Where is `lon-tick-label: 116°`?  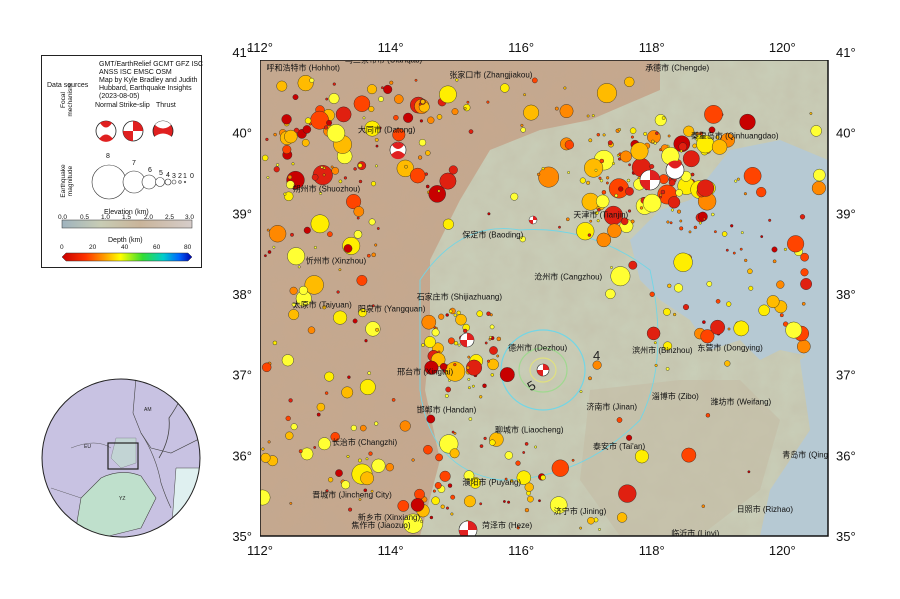
lon-tick-label: 116° is located at coordinates (521, 47).